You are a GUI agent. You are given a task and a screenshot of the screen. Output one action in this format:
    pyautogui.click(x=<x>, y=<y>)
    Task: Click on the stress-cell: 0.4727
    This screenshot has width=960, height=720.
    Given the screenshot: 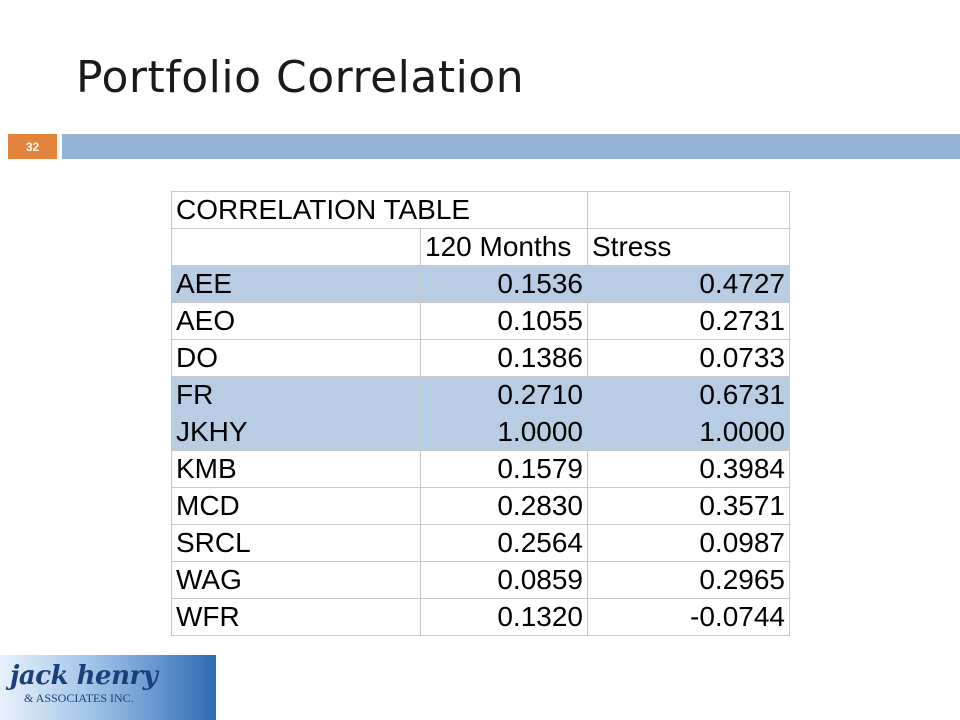 What is the action you would take?
    pyautogui.click(x=688, y=284)
    